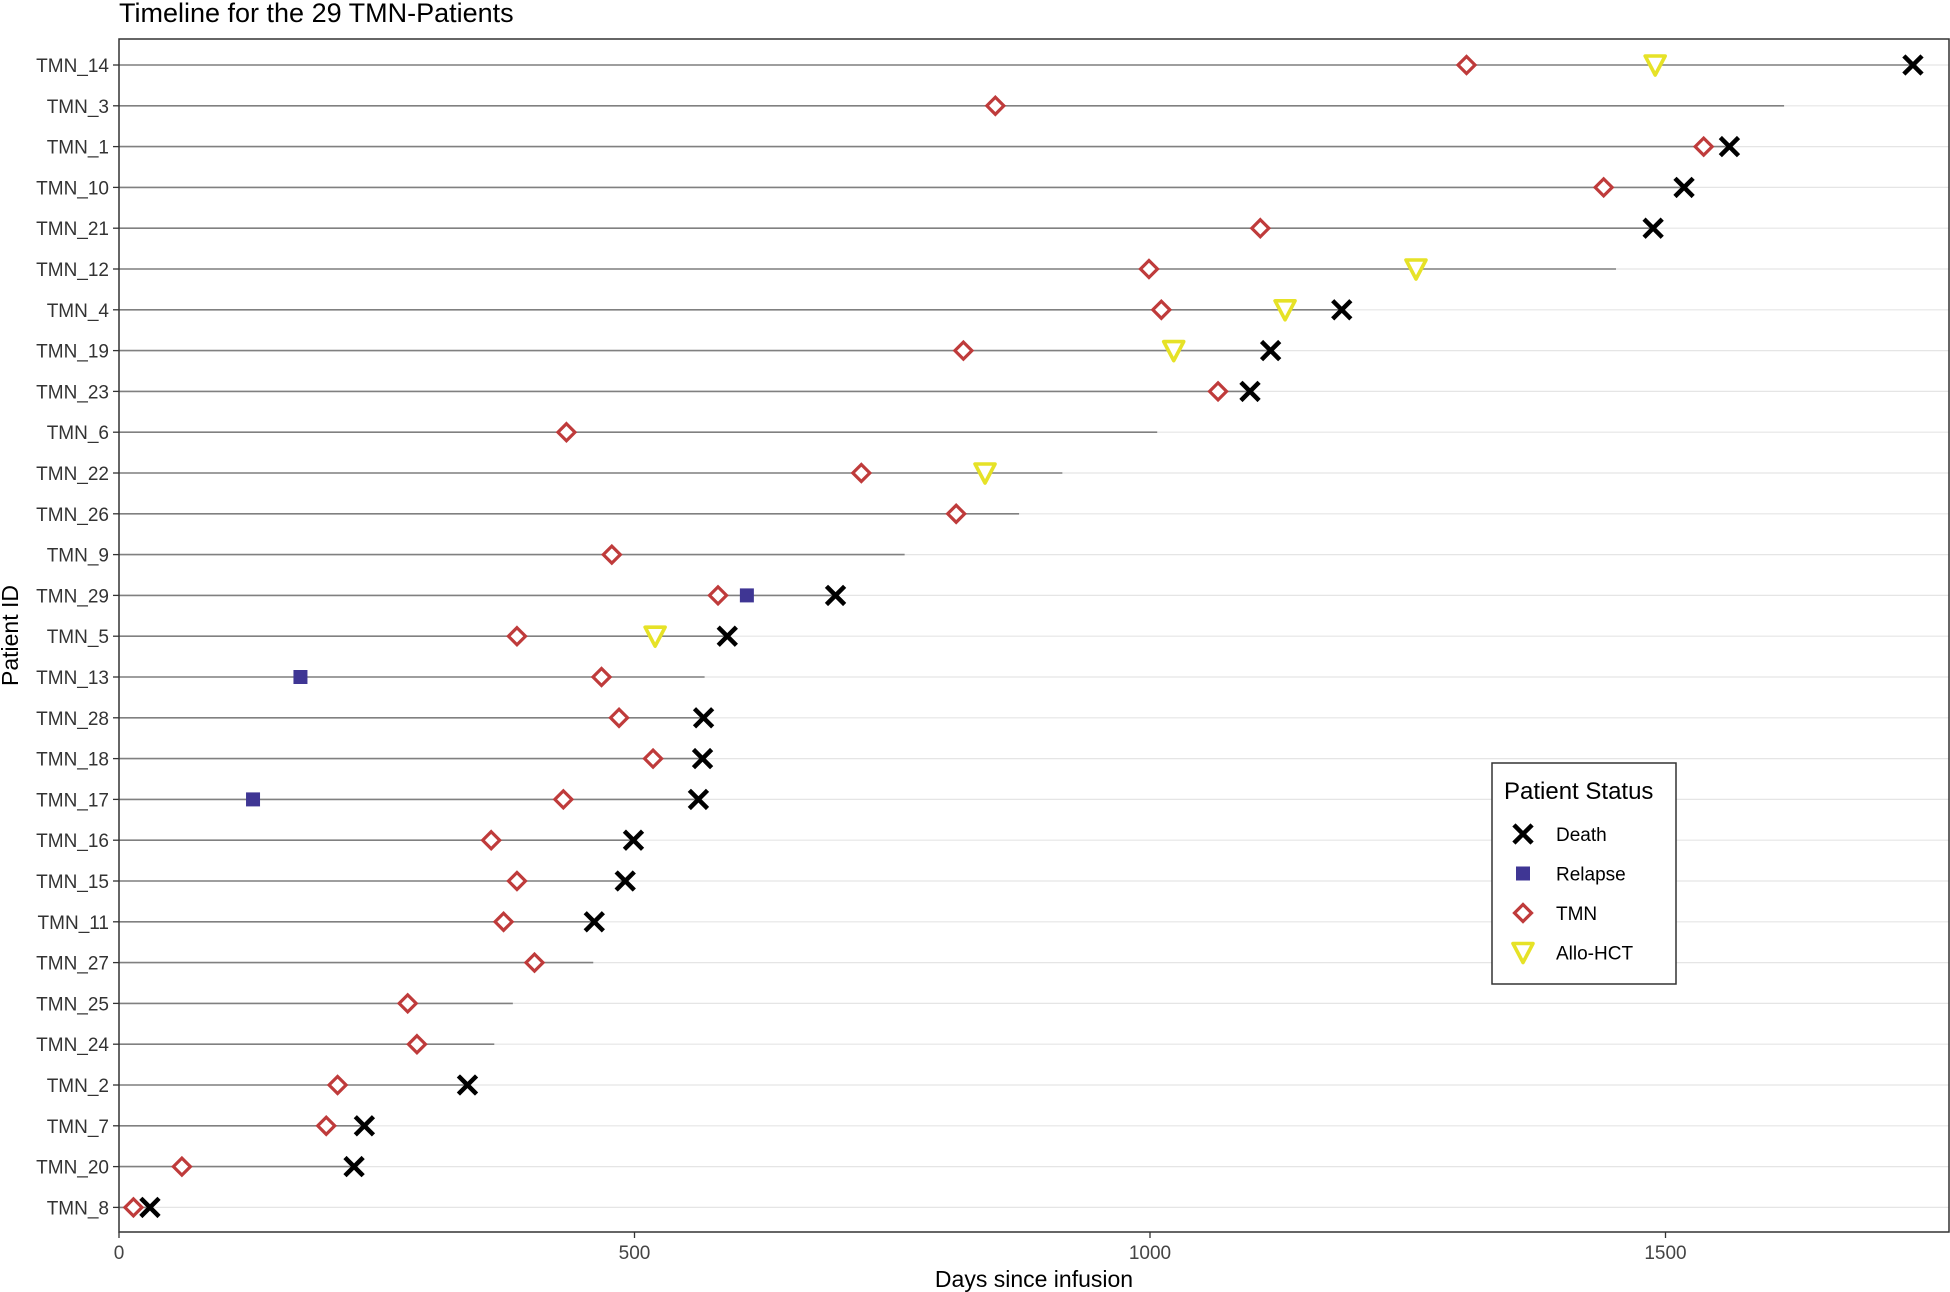 The width and height of the screenshot is (1950, 1292). What do you see at coordinates (72, 474) in the screenshot?
I see `y-tick-label: TMN_22` at bounding box center [72, 474].